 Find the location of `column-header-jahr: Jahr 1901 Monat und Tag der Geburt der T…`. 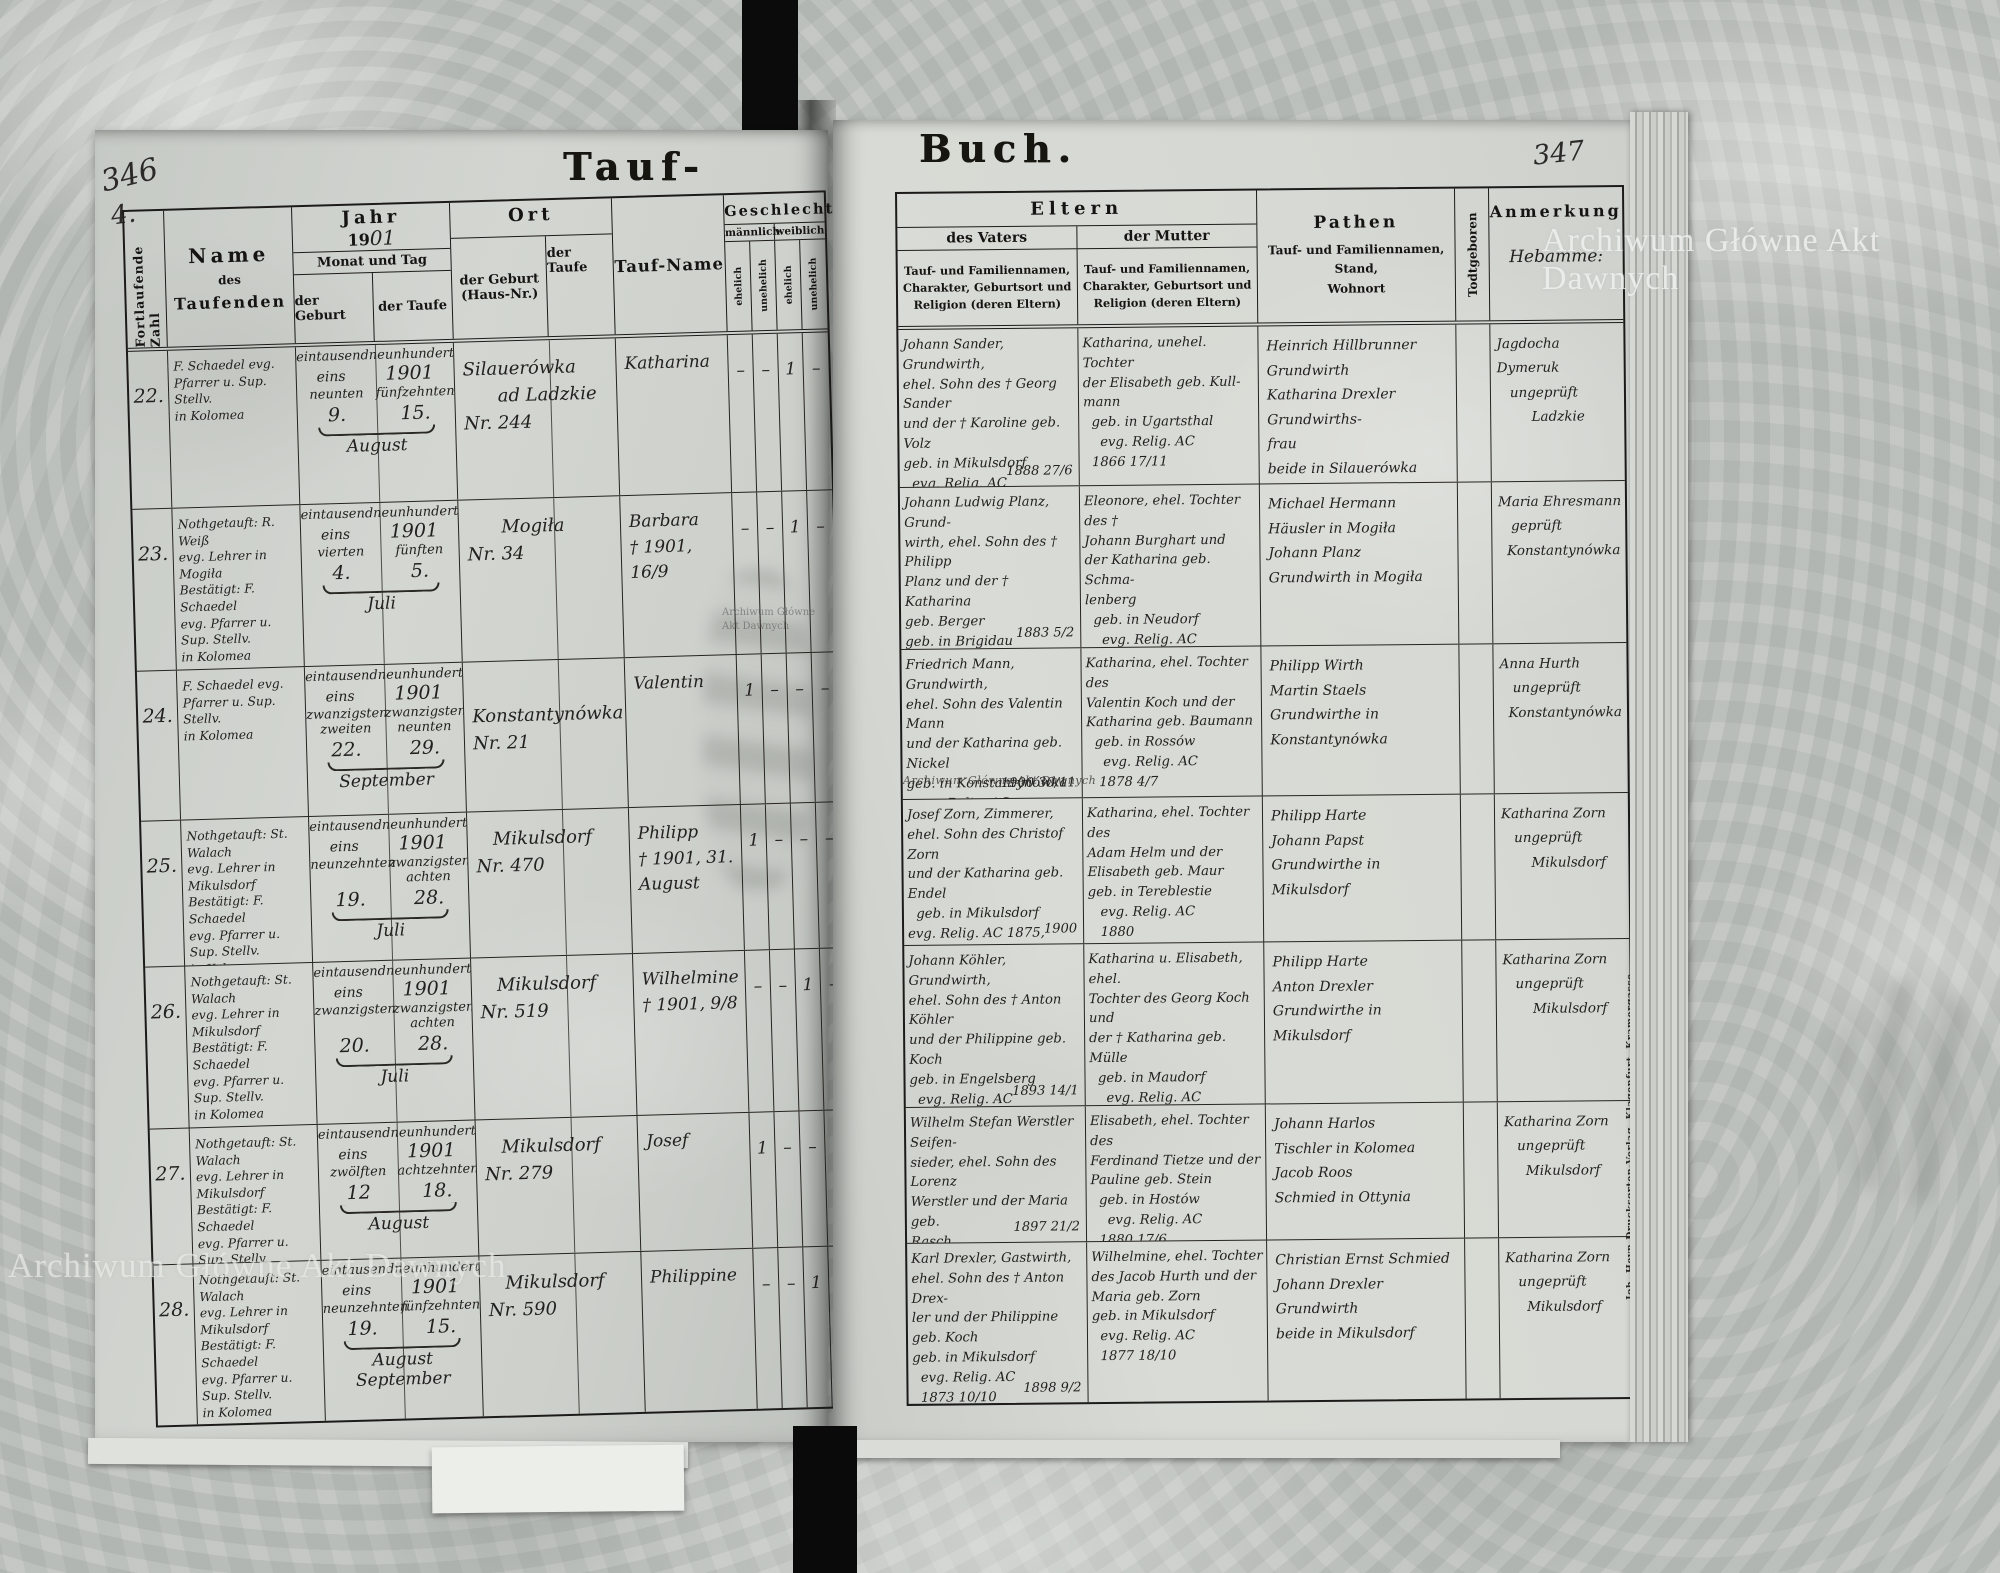

column-header-jahr: Jahr 1901 Monat und Tag der Geburt der T… is located at coordinates (372, 273).